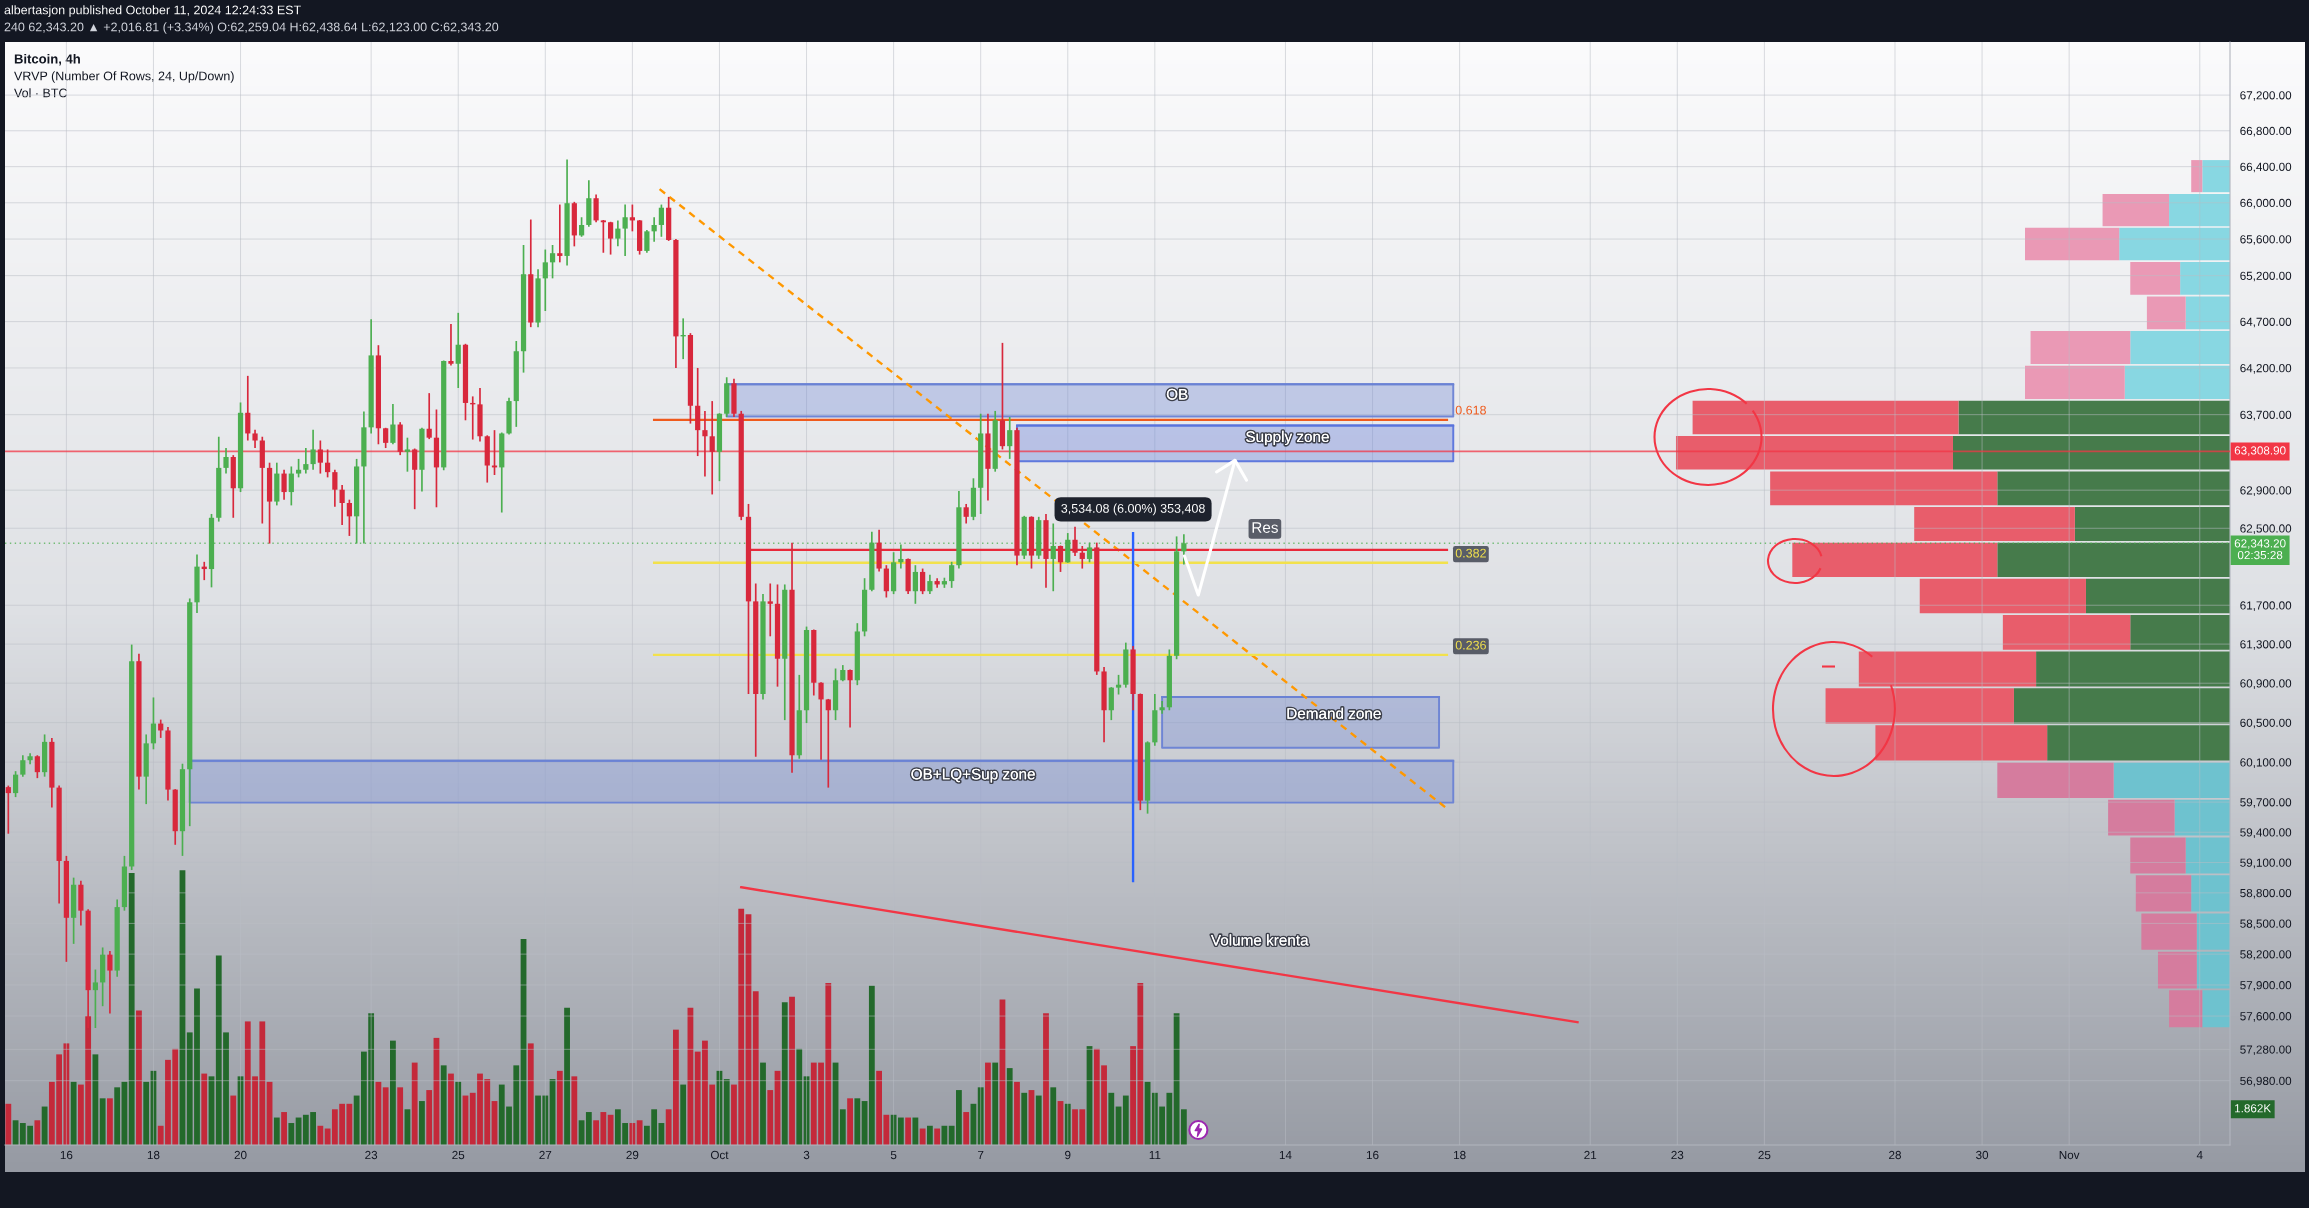 The height and width of the screenshot is (1208, 2309). Describe the element at coordinates (2266, 986) in the screenshot. I see `y-tick-label: 57,900.00` at that location.